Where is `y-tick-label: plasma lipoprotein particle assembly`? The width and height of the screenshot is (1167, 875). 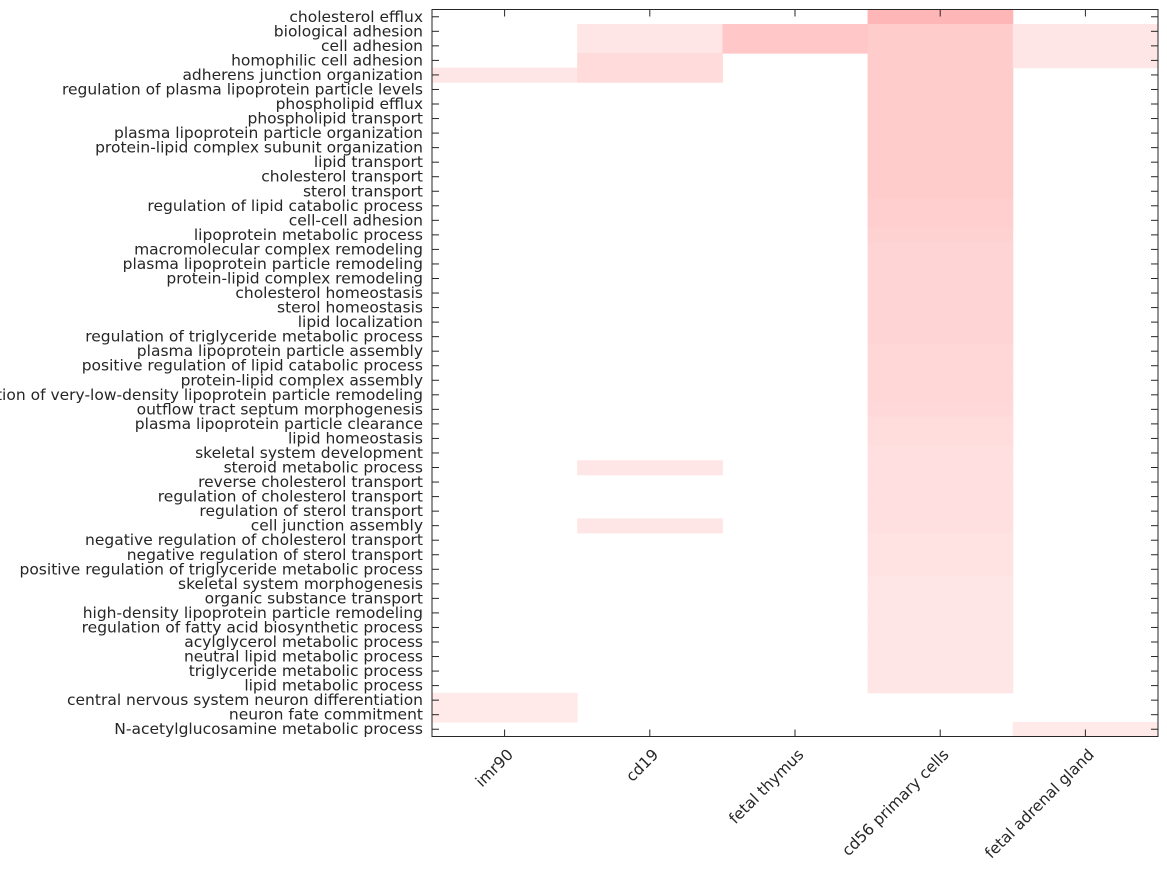 y-tick-label: plasma lipoprotein particle assembly is located at coordinates (280, 351).